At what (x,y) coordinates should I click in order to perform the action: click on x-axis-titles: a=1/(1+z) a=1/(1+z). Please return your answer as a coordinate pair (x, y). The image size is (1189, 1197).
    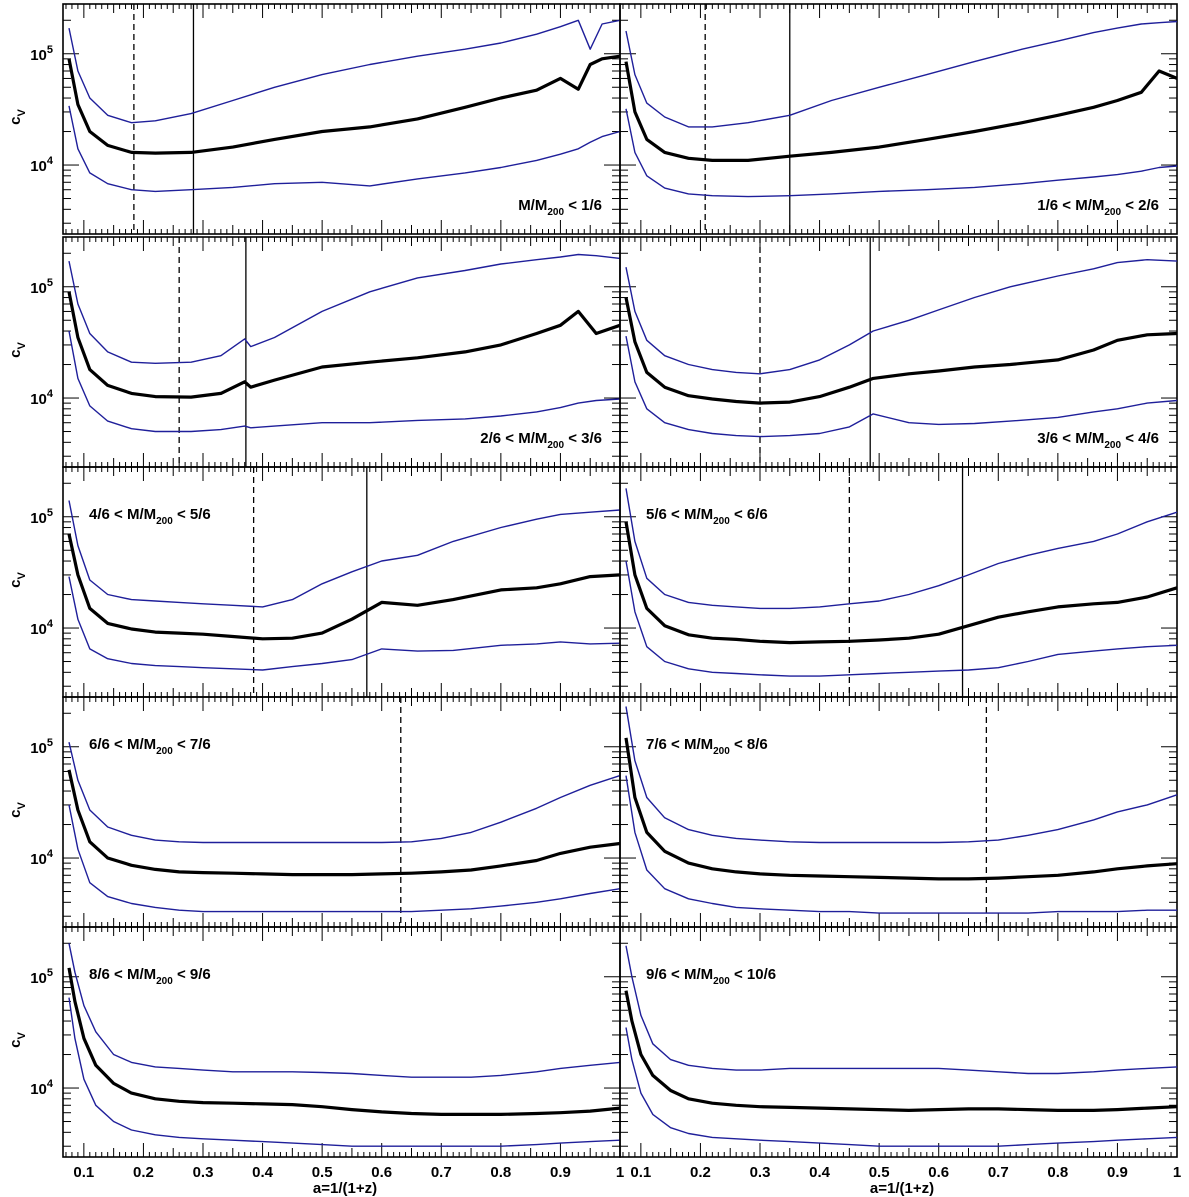
    Looking at the image, I should click on (623, 1188).